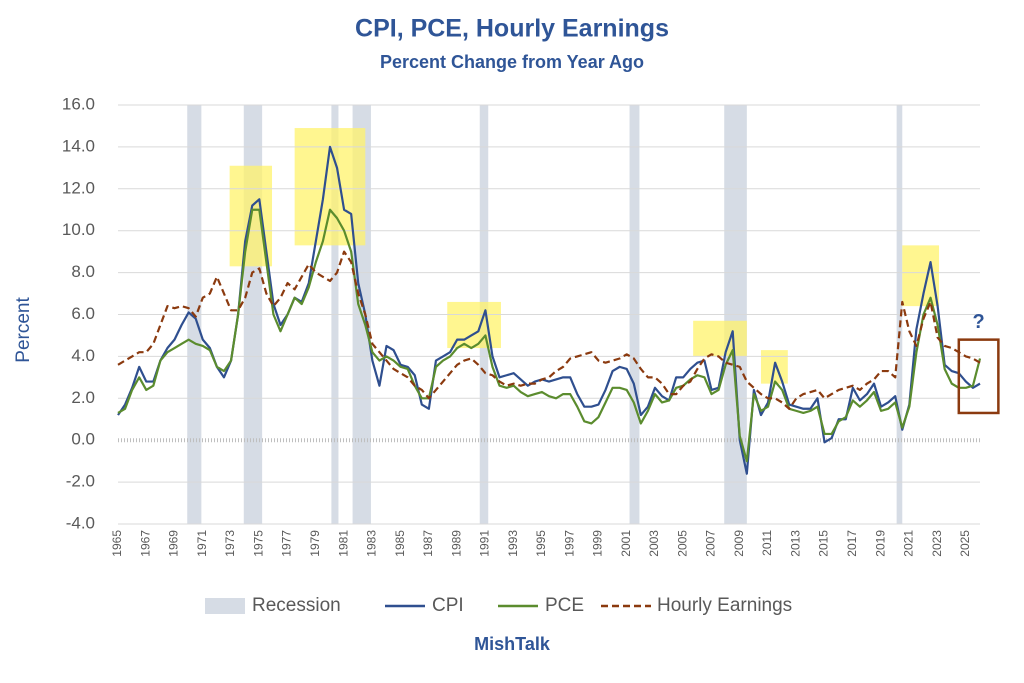  Describe the element at coordinates (824, 543) in the screenshot. I see `x-tick-label: 2015` at that location.